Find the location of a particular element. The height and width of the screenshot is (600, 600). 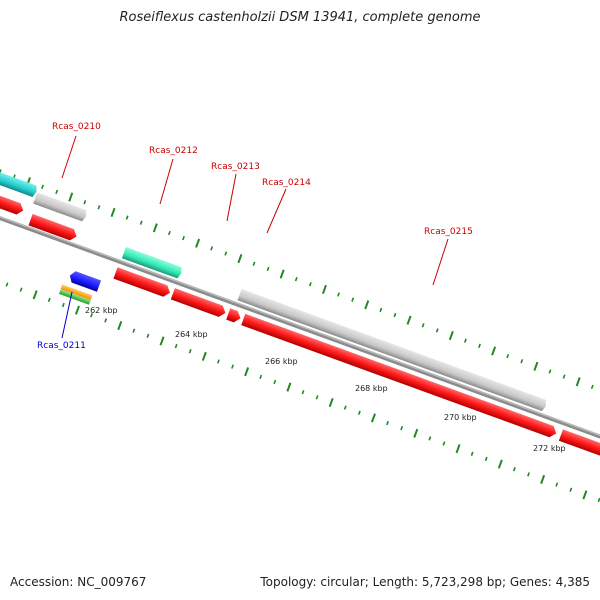

scale-label-264: 264 kbp is located at coordinates (191, 334).